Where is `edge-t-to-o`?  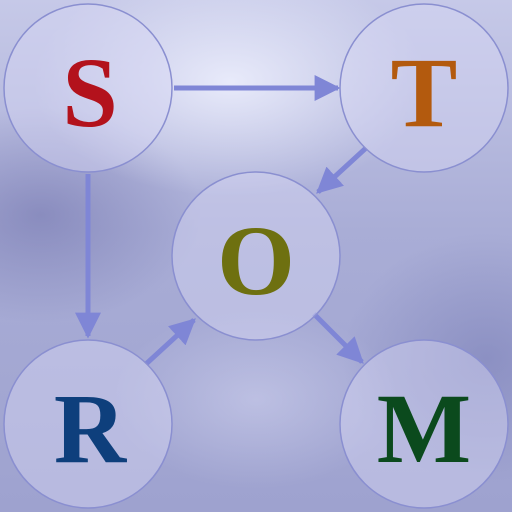 edge-t-to-o is located at coordinates (342, 170).